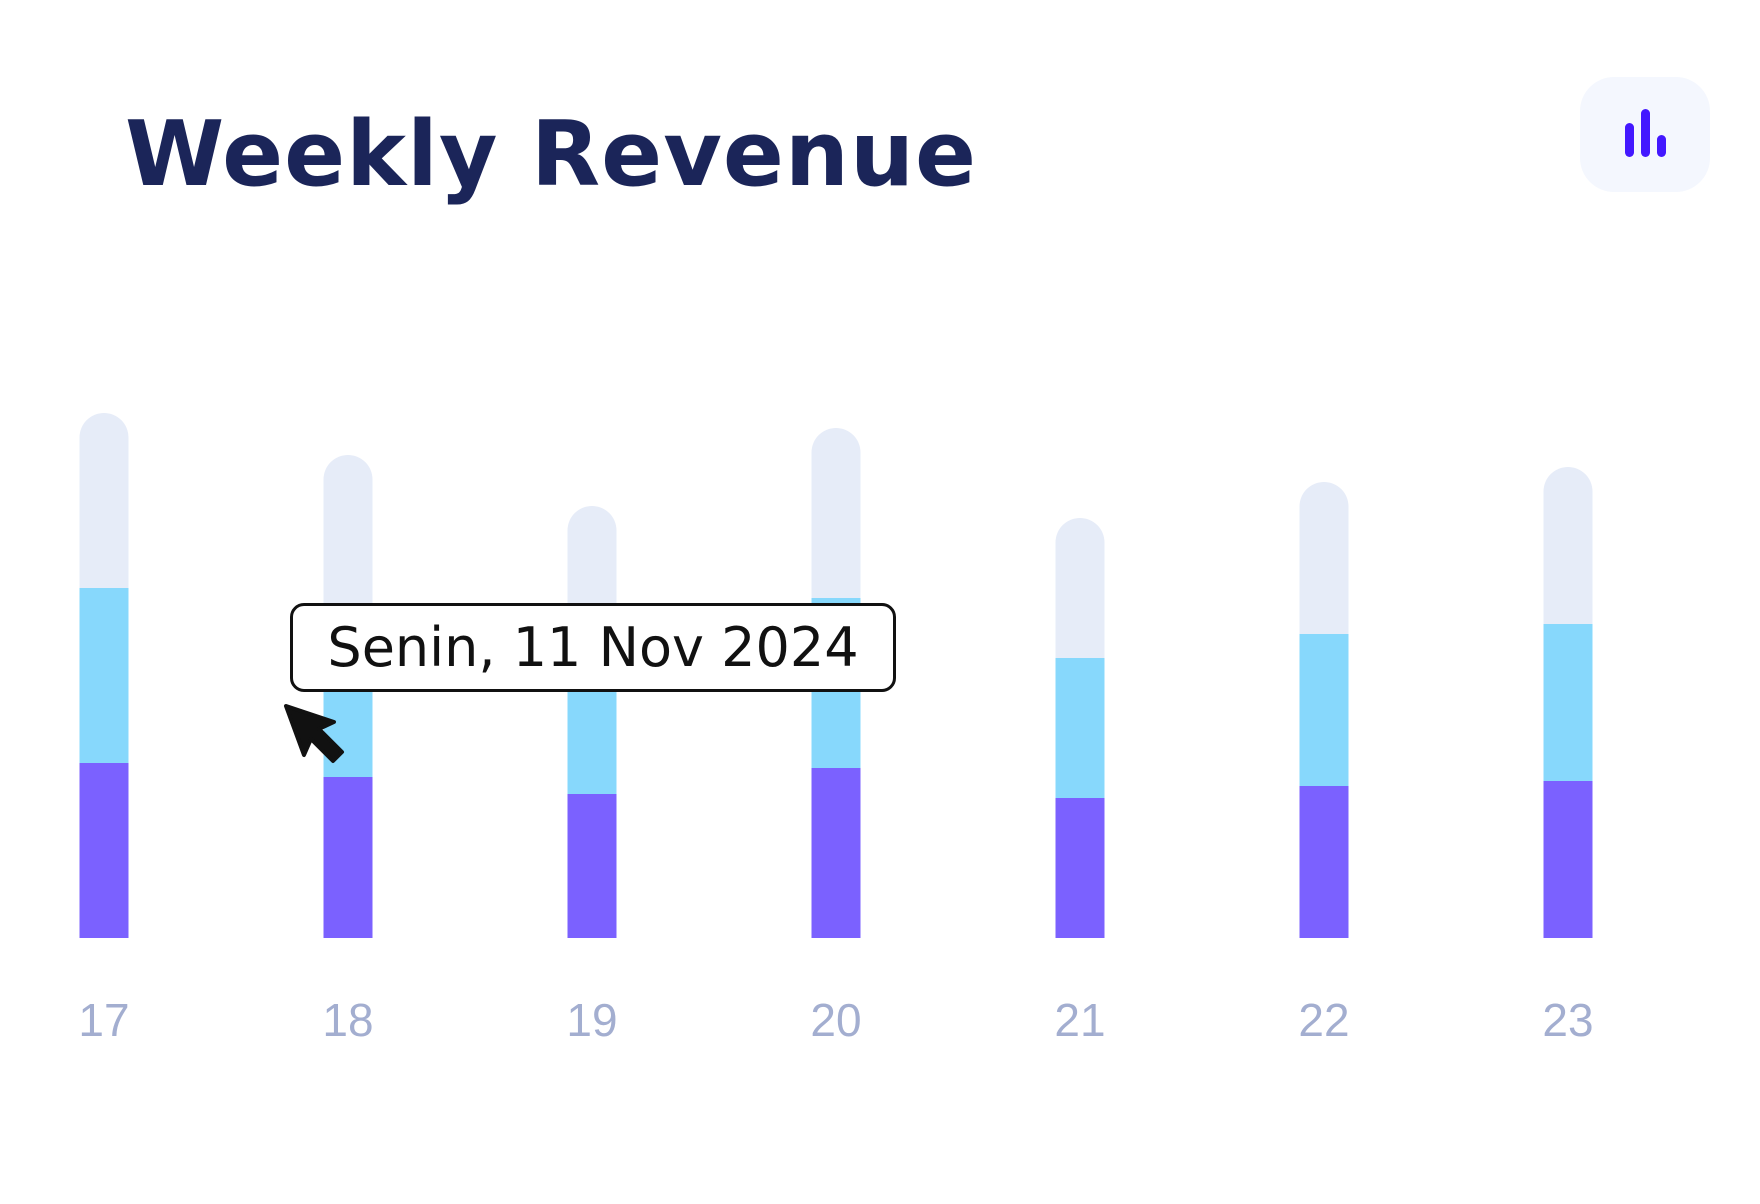  Describe the element at coordinates (104, 675) in the screenshot. I see `bar-segment-17-s2` at that location.